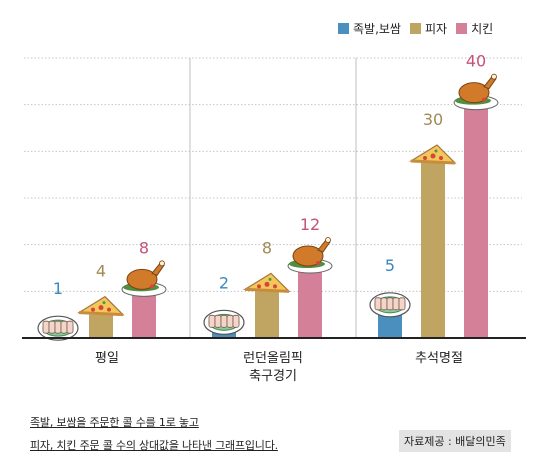  I want to click on legend-item-pizza: 피자, so click(428, 28).